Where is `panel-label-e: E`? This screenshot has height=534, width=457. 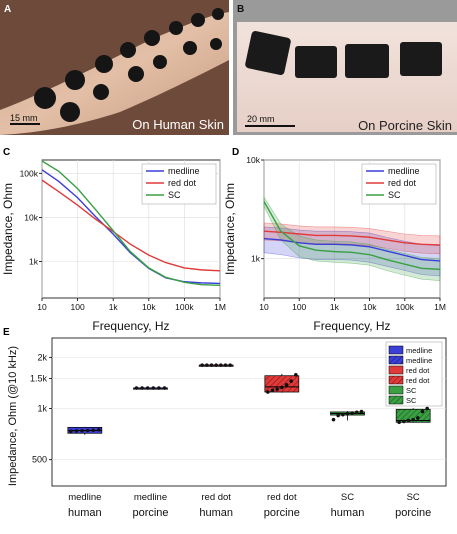
panel-label-e: E is located at coordinates (6, 332).